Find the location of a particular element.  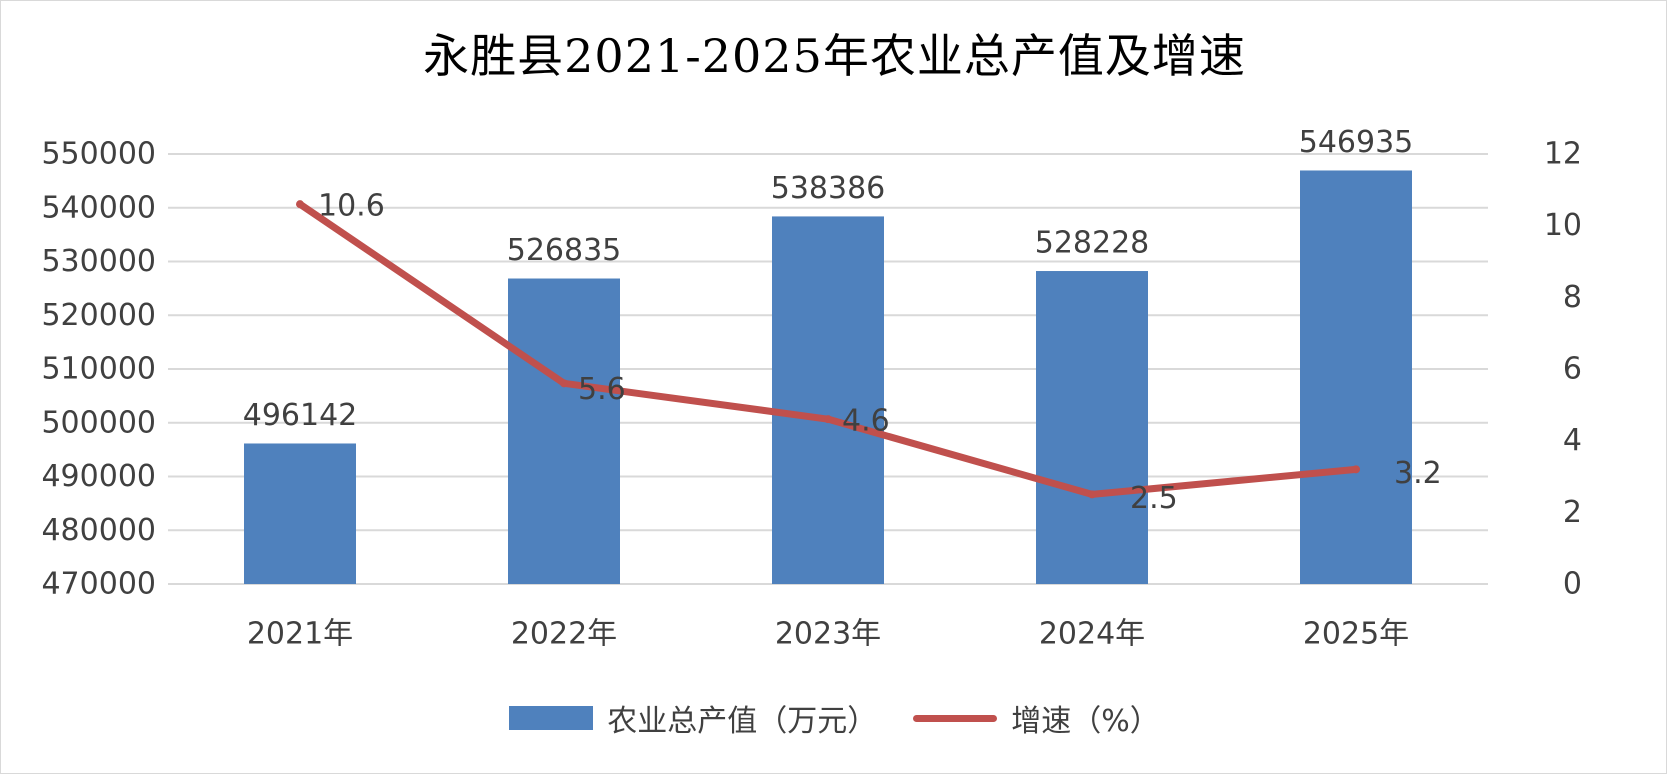

left-tick-label: 500000 is located at coordinates (98, 422).